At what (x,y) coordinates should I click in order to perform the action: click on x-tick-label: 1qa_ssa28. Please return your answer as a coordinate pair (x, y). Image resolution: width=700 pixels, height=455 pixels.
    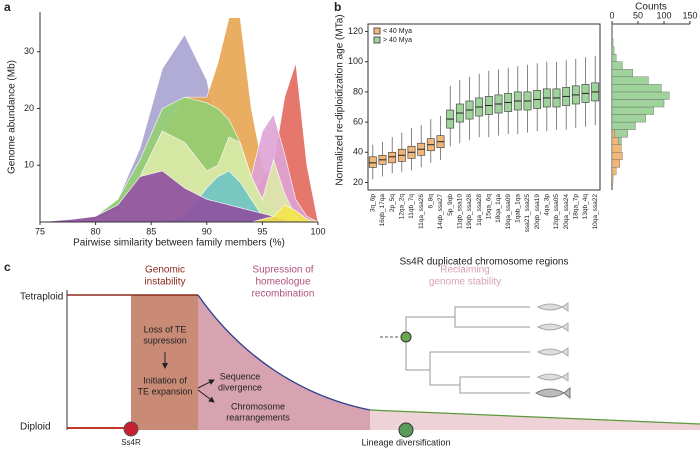
    Looking at the image, I should click on (479, 210).